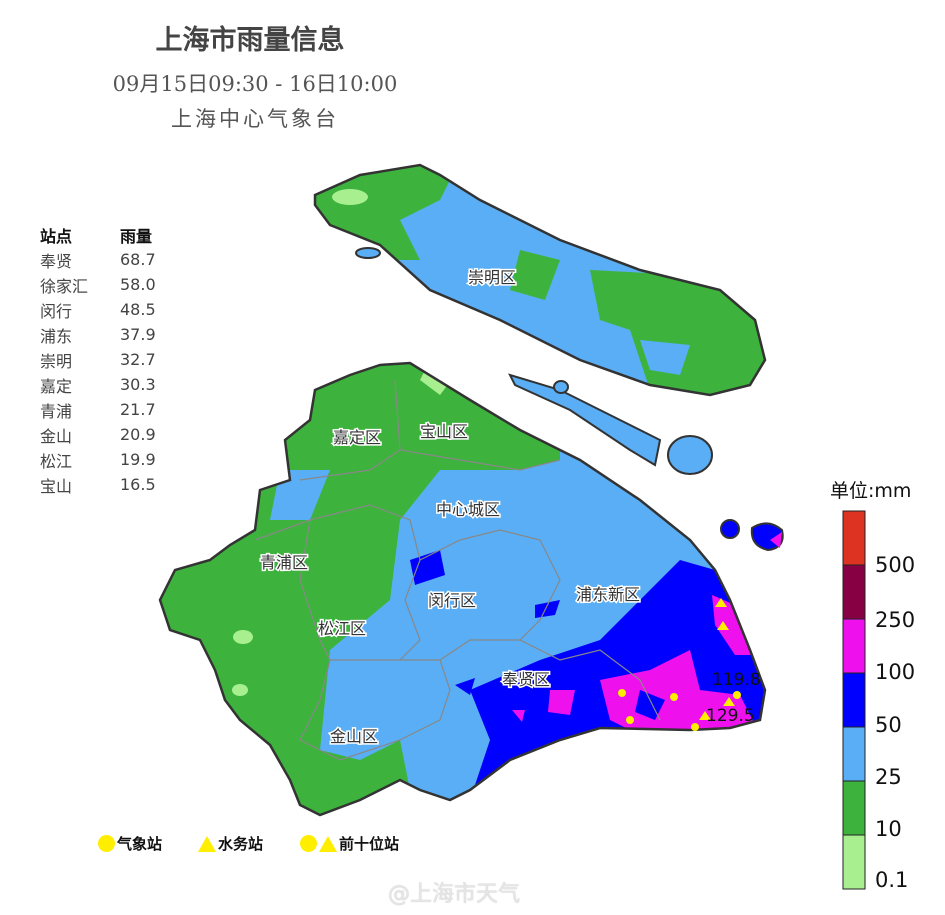  I want to click on legend-water-station: 水务站, so click(230, 843).